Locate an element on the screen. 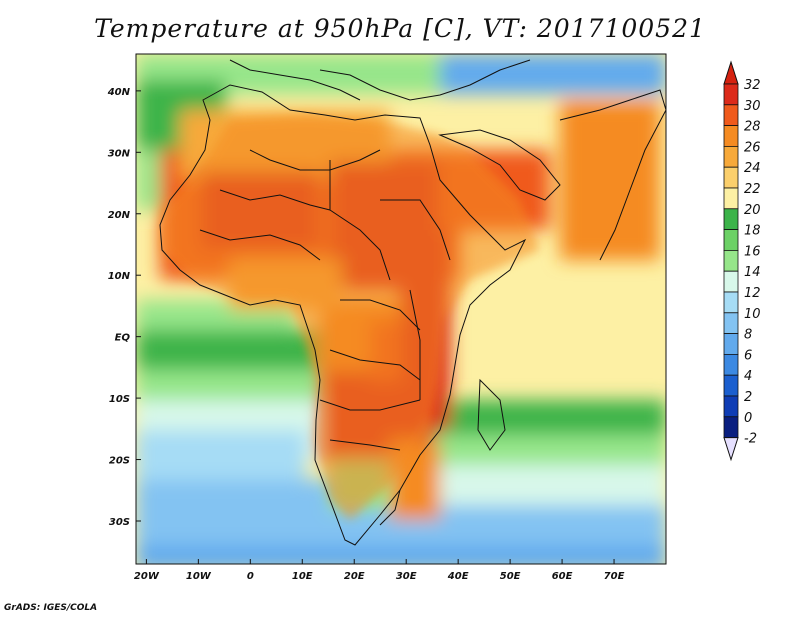 The height and width of the screenshot is (618, 800). y-tick-label: 30N is located at coordinates (119, 153).